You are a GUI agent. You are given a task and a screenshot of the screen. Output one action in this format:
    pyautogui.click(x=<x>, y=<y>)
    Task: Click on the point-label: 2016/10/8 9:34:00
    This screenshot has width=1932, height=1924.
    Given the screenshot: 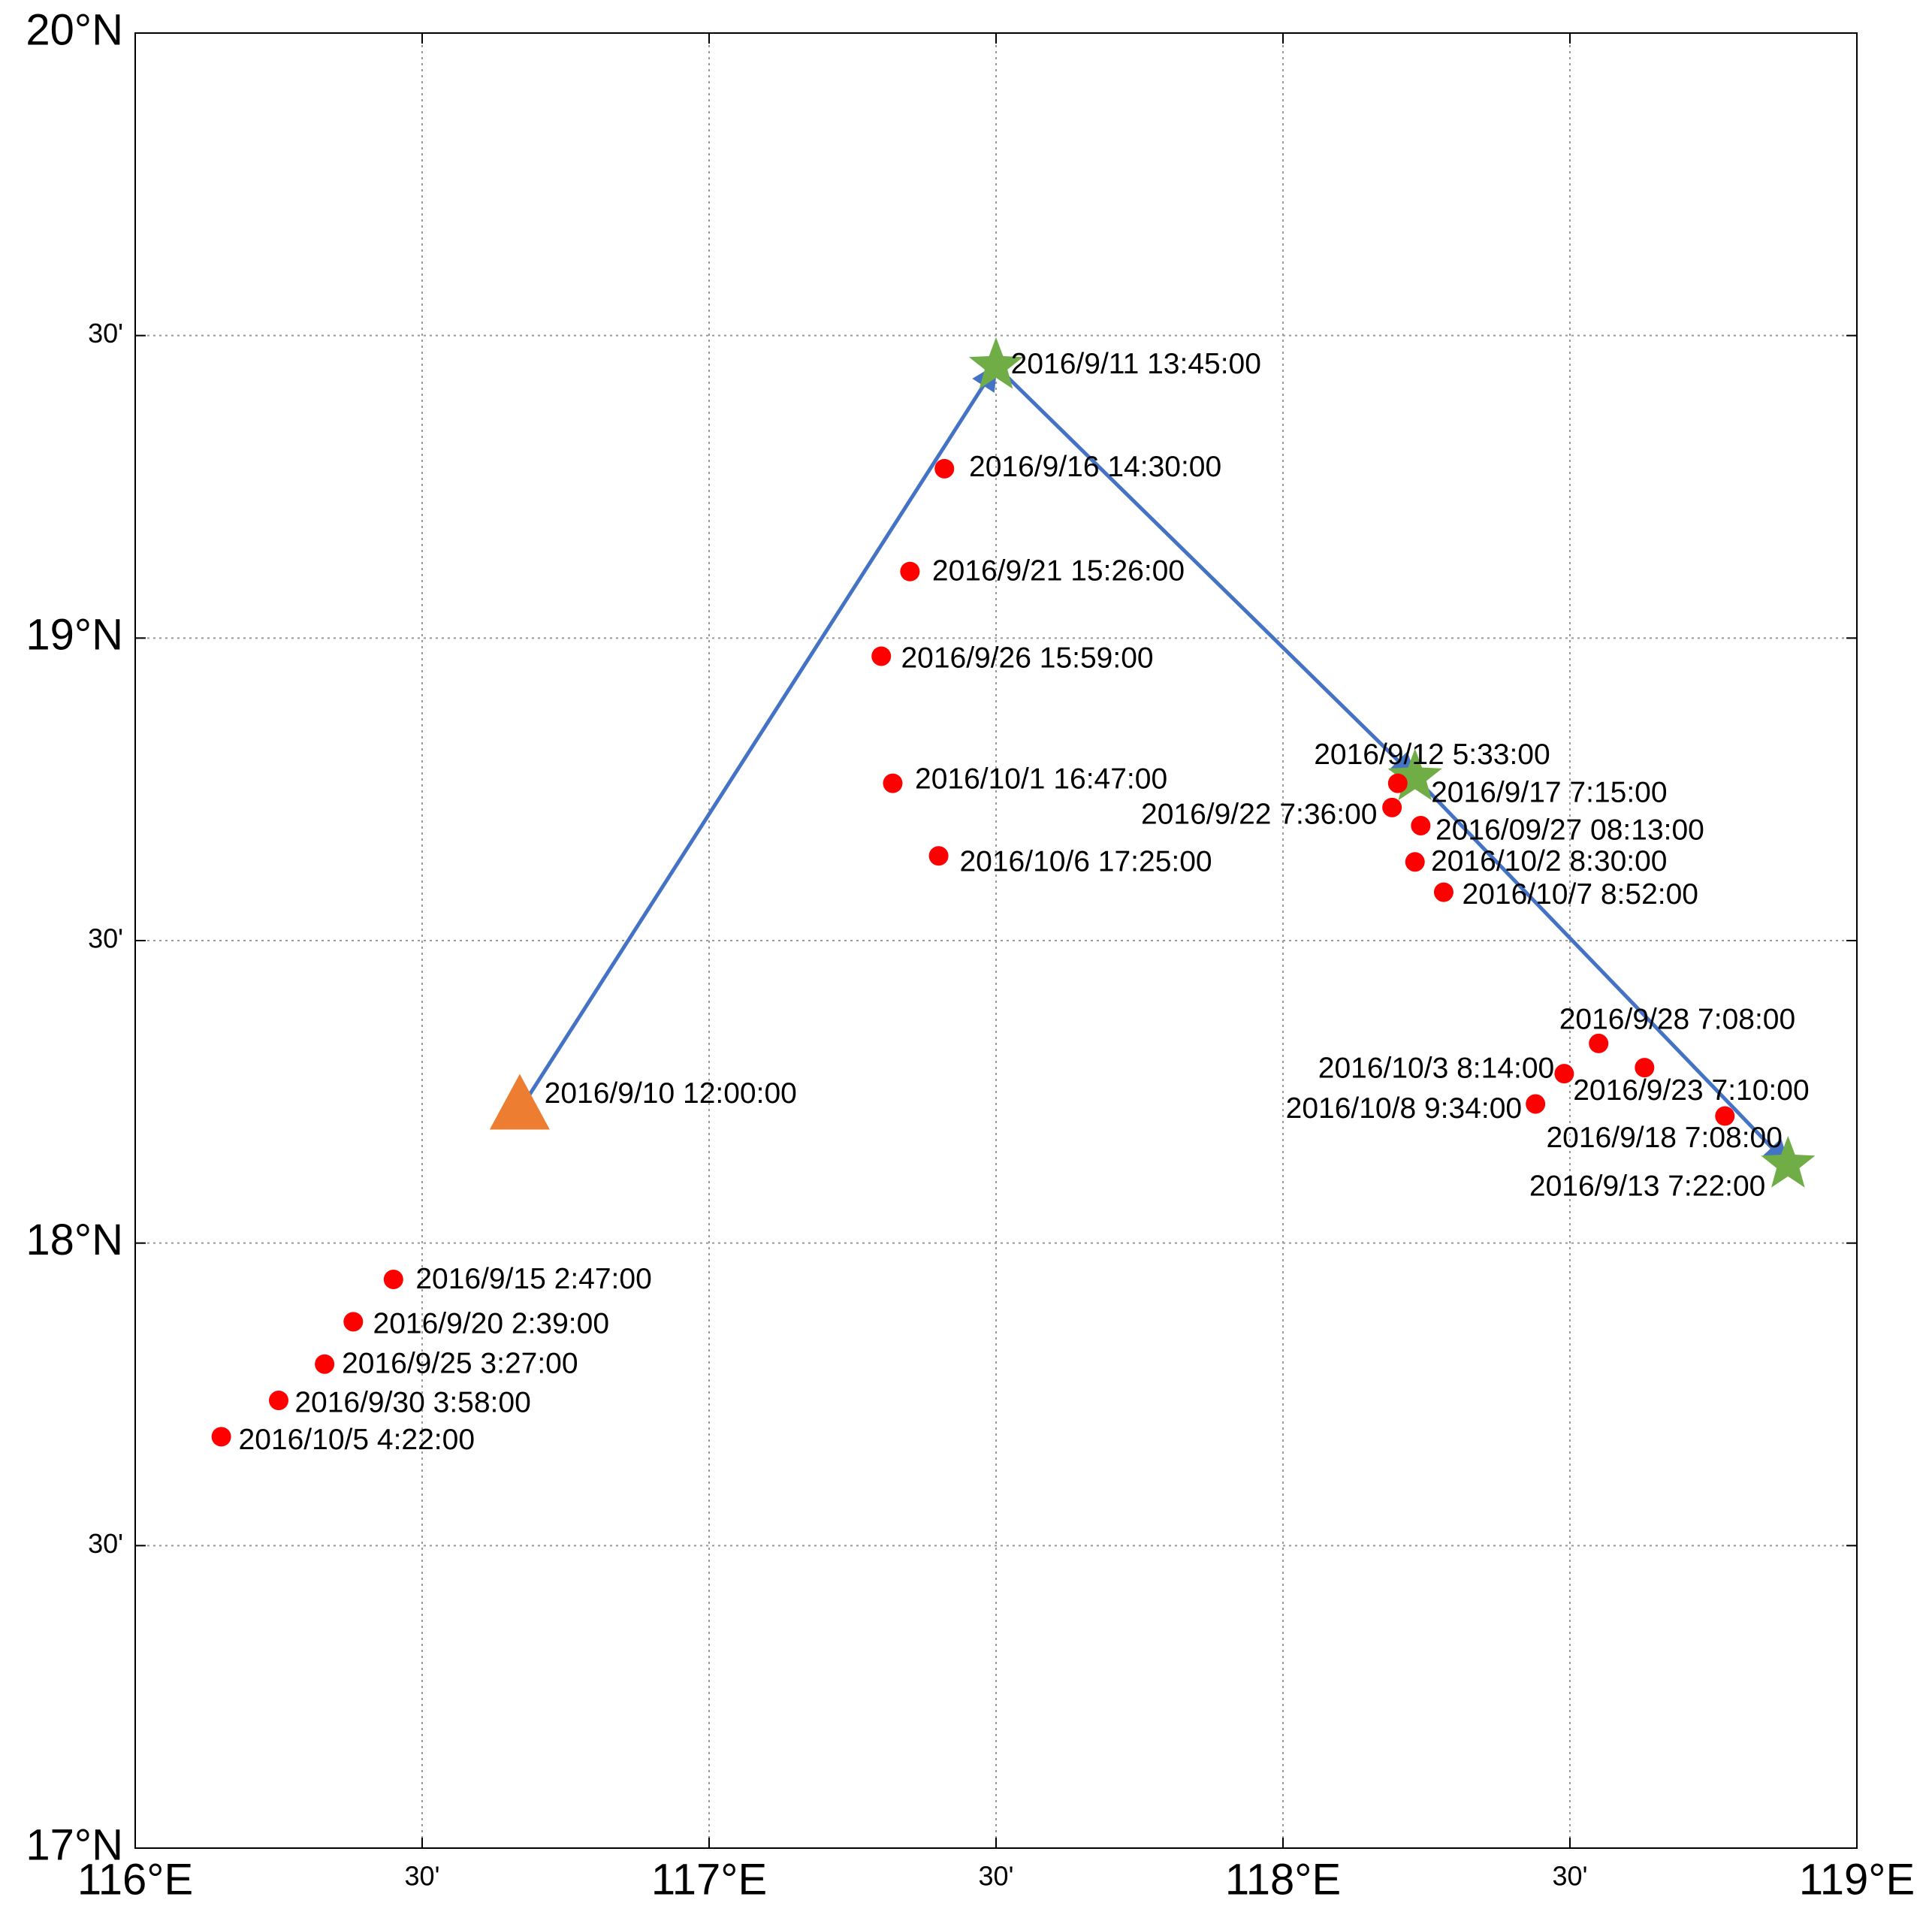 What is the action you would take?
    pyautogui.click(x=1404, y=1109)
    